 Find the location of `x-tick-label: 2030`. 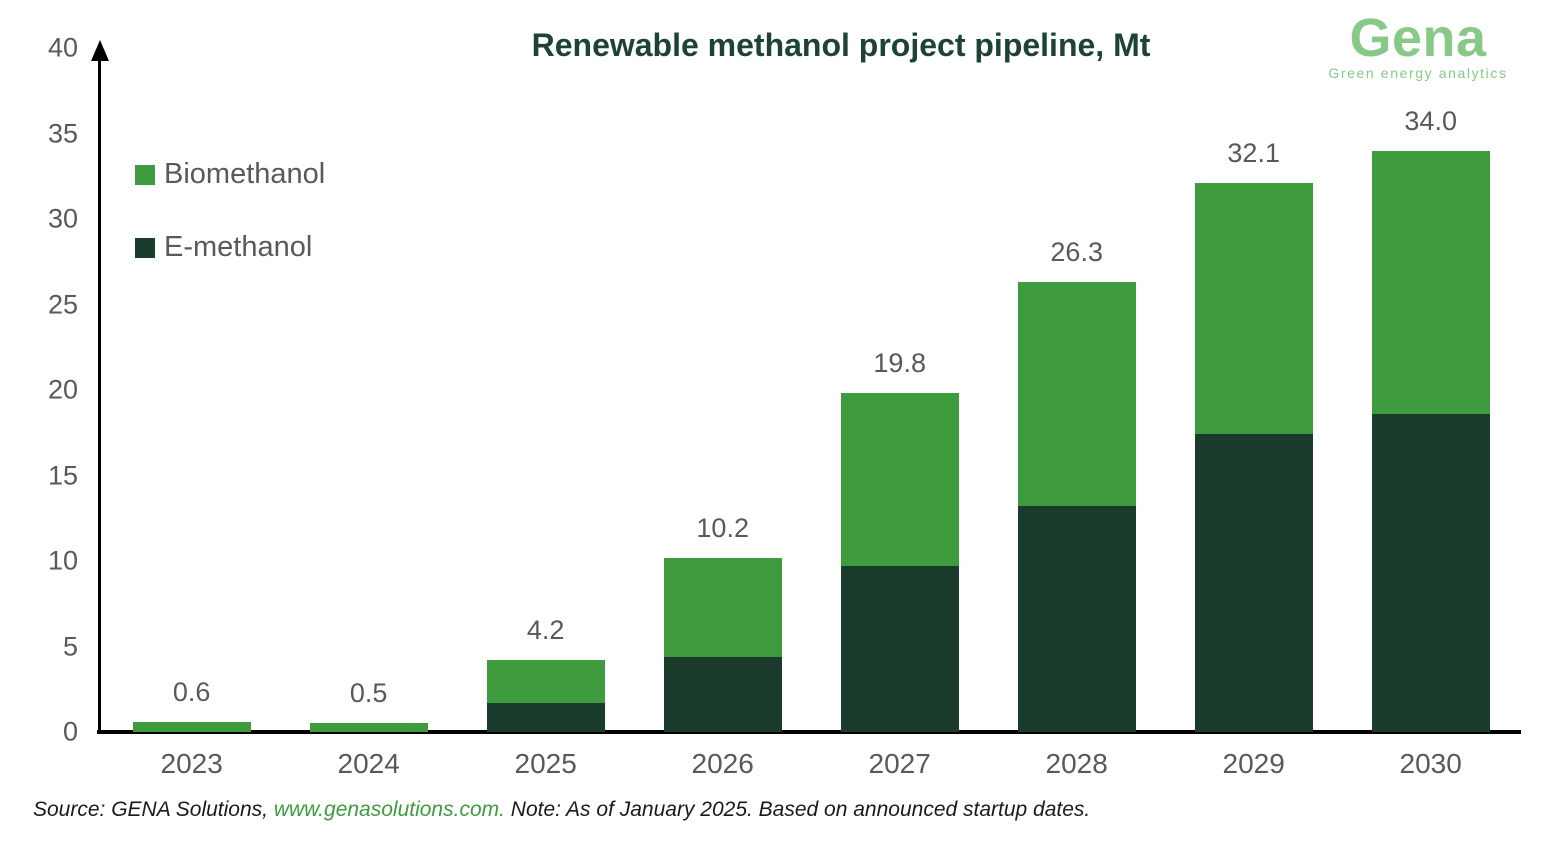

x-tick-label: 2030 is located at coordinates (1430, 763).